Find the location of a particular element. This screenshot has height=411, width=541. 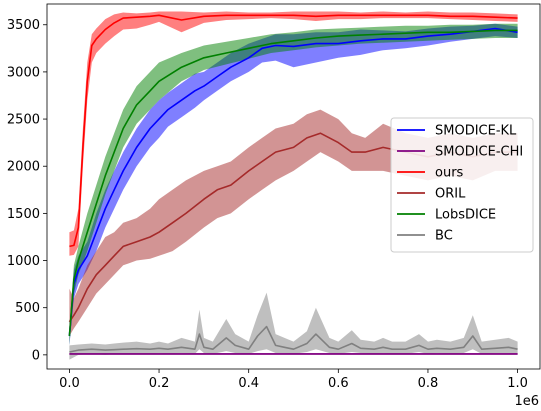

y-tick-label: 3000 is located at coordinates (23, 72).